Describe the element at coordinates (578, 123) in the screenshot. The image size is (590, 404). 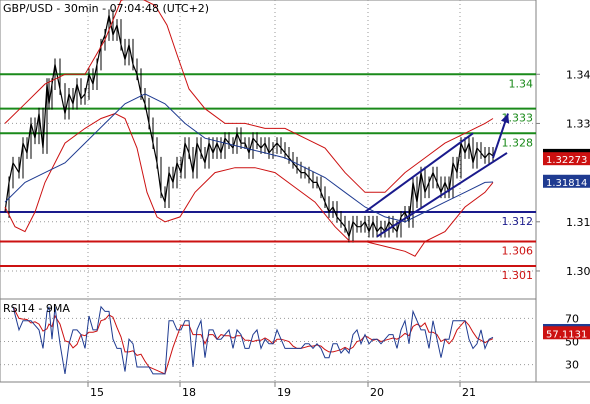
I see `y-tick-label: 1.33` at that location.